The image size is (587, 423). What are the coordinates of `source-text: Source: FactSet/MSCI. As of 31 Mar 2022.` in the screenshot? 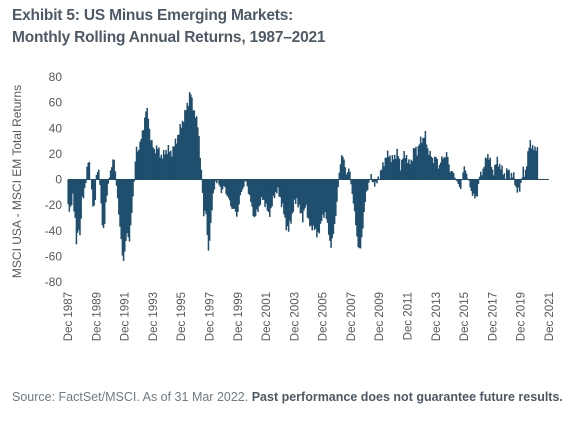 It's located at (132, 397).